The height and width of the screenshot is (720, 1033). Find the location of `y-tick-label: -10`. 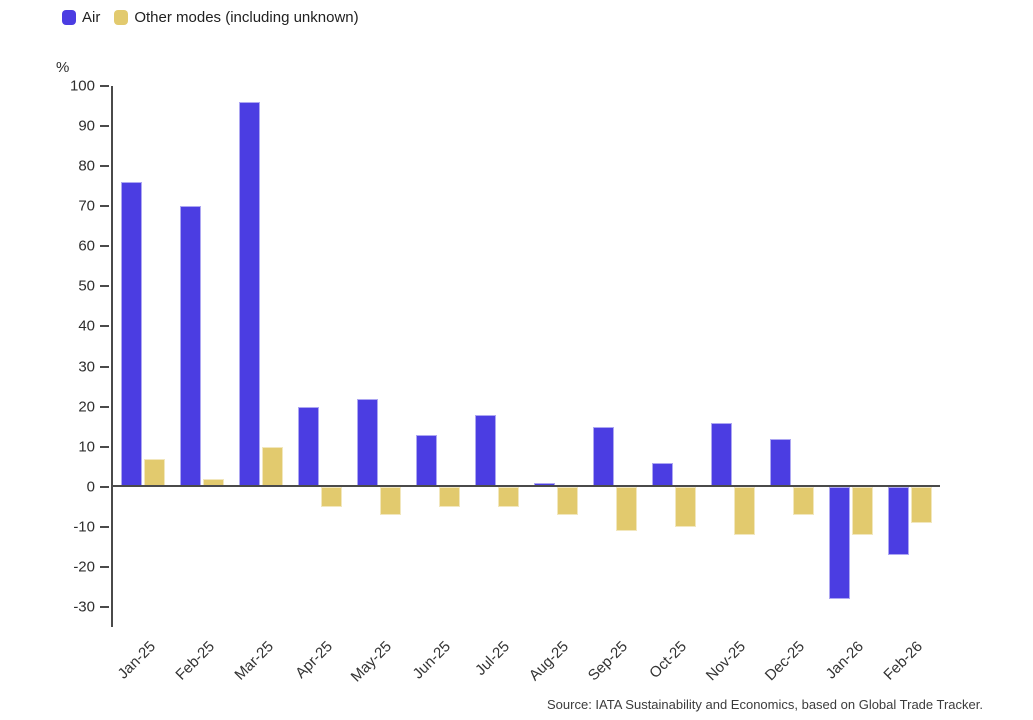

y-tick-label: -10 is located at coordinates (84, 527).